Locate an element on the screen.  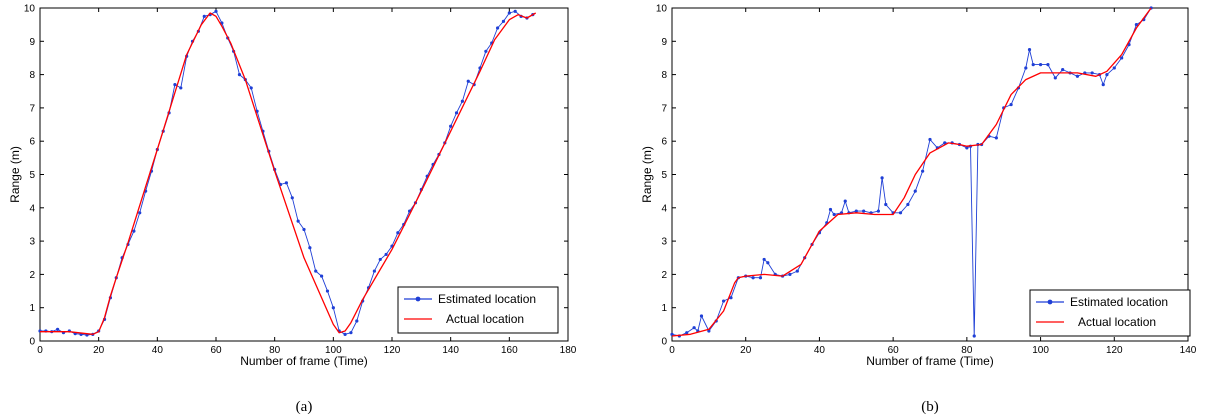
caption-a: (a) is located at coordinates (304, 407).